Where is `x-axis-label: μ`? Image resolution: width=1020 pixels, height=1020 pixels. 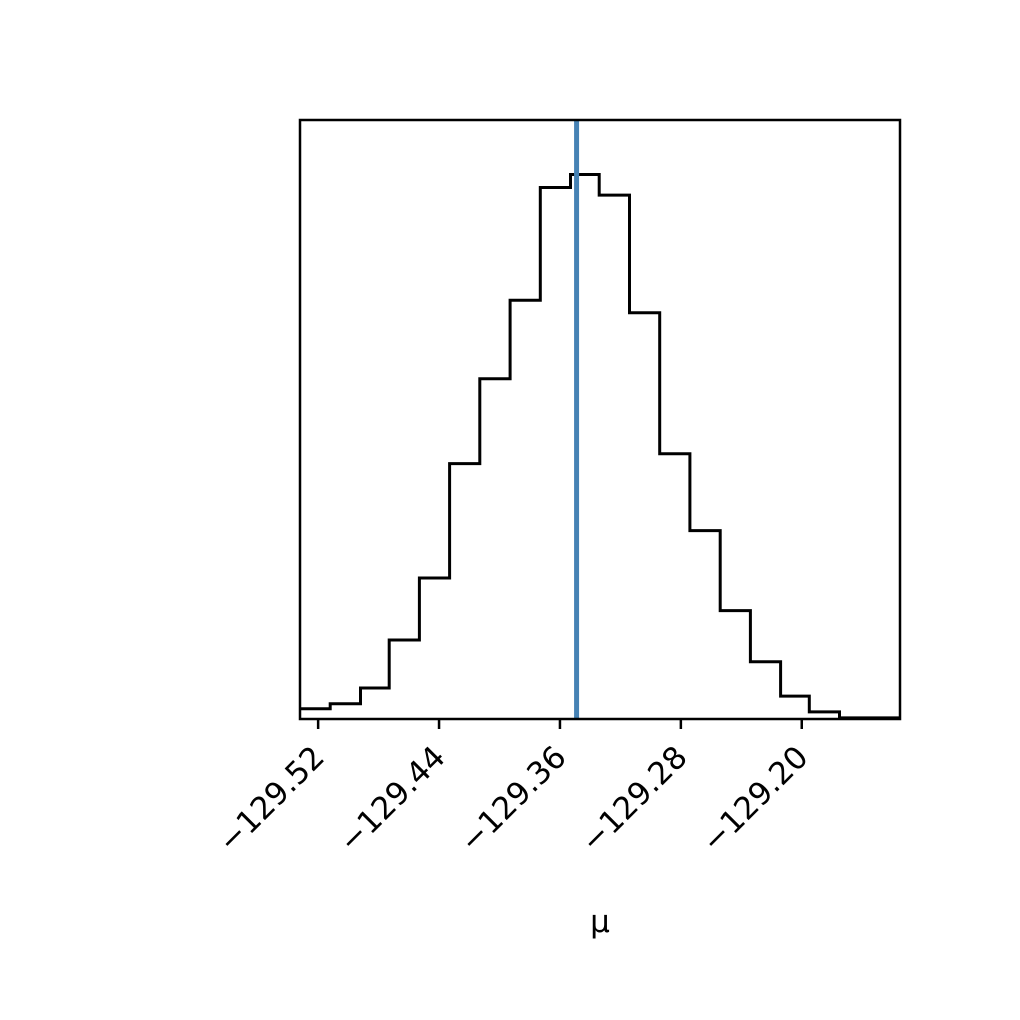 x-axis-label: μ is located at coordinates (600, 922).